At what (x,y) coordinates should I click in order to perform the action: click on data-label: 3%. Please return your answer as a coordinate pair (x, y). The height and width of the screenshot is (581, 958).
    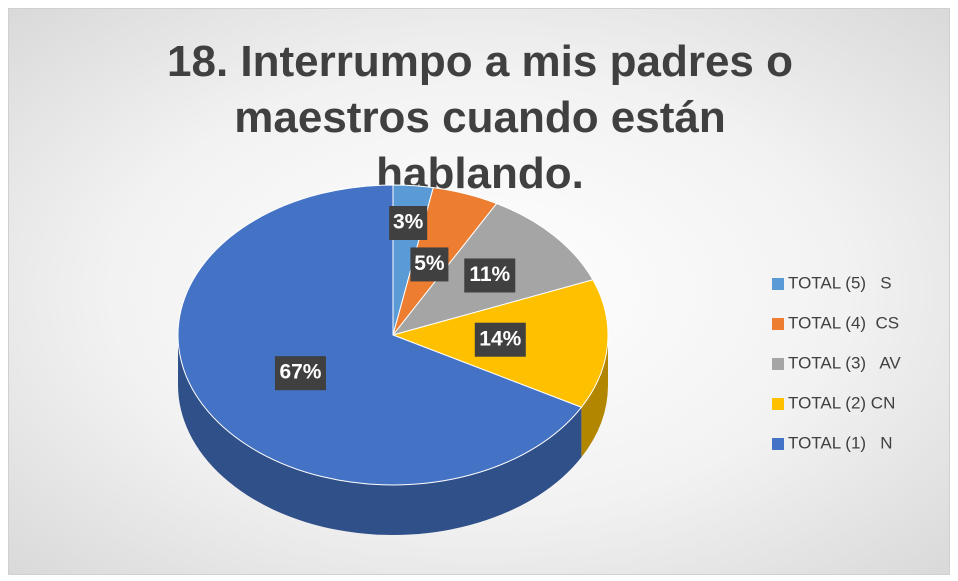
    Looking at the image, I should click on (408, 222).